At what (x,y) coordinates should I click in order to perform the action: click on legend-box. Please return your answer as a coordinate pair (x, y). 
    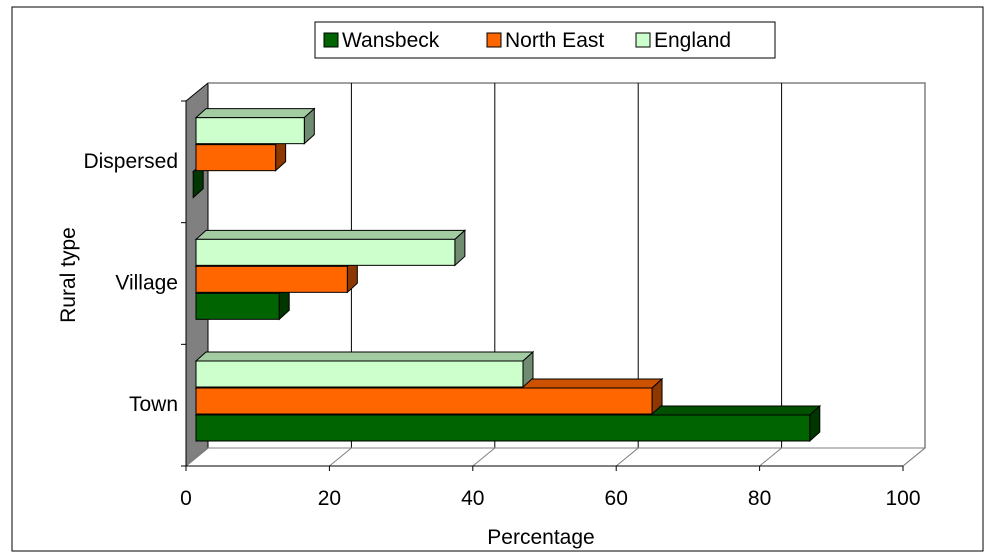
    Looking at the image, I should click on (545, 40).